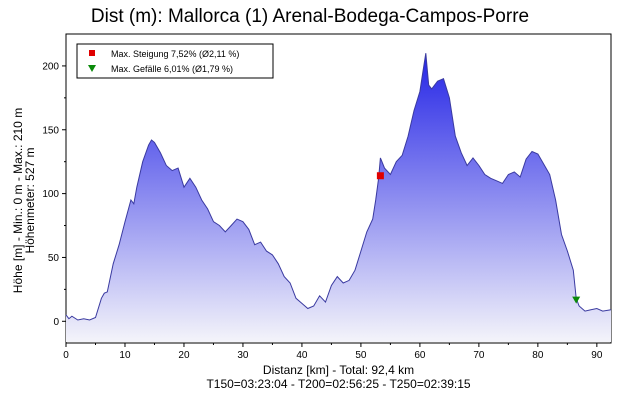 Image resolution: width=620 pixels, height=400 pixels. I want to click on x-tick-label: 0, so click(66, 355).